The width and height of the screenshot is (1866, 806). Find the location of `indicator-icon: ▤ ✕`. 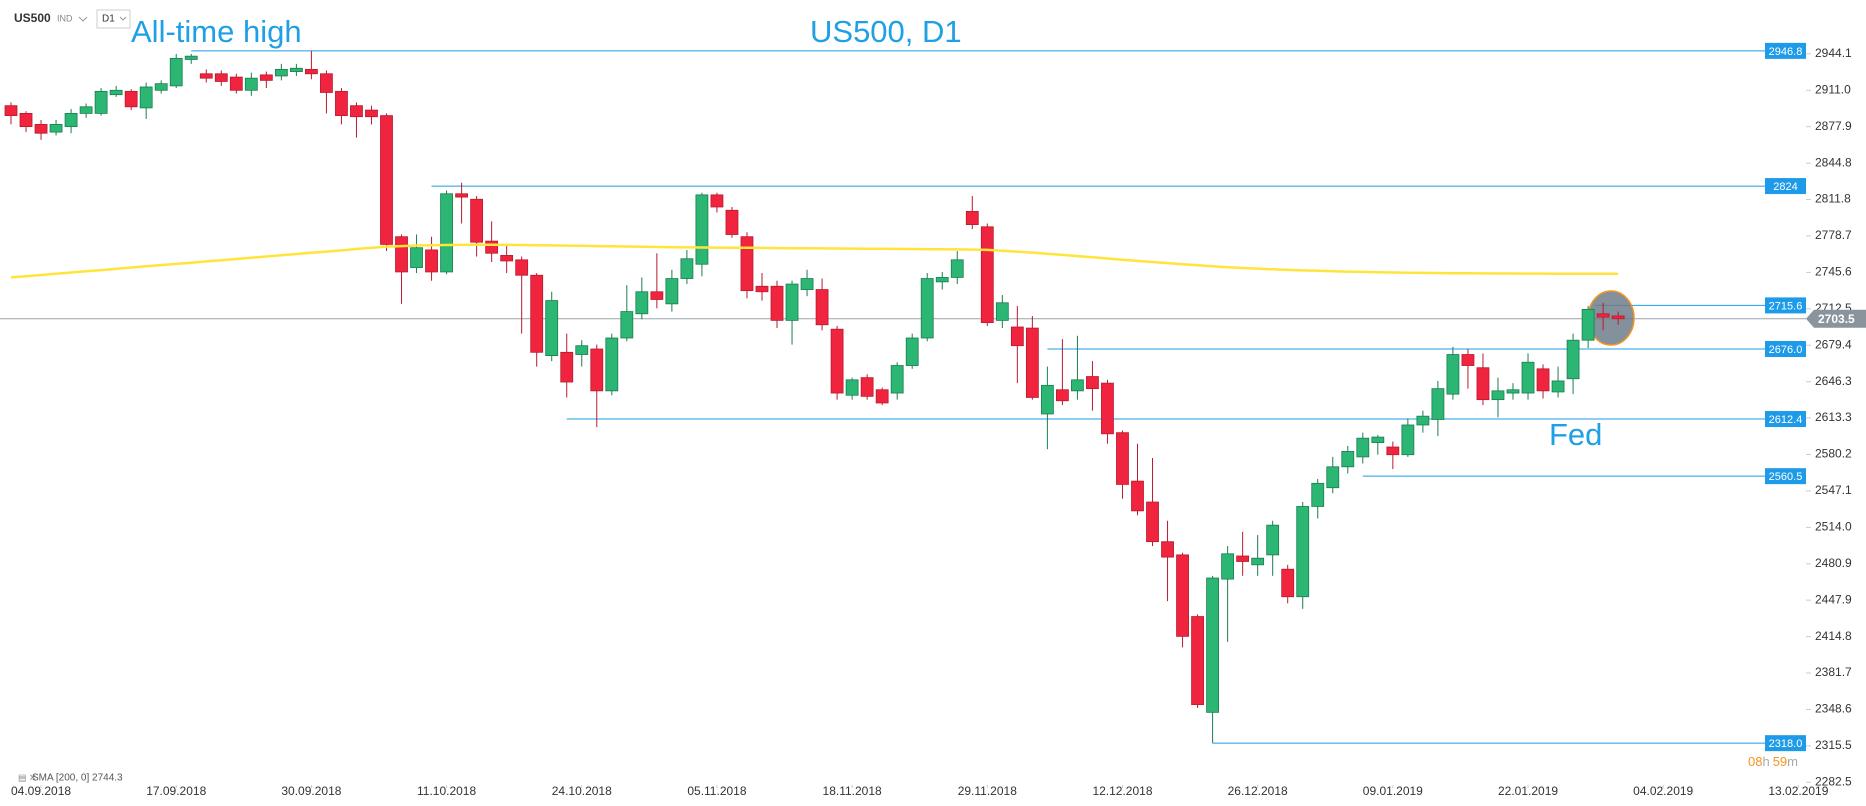

indicator-icon: ▤ ✕ is located at coordinates (27, 777).